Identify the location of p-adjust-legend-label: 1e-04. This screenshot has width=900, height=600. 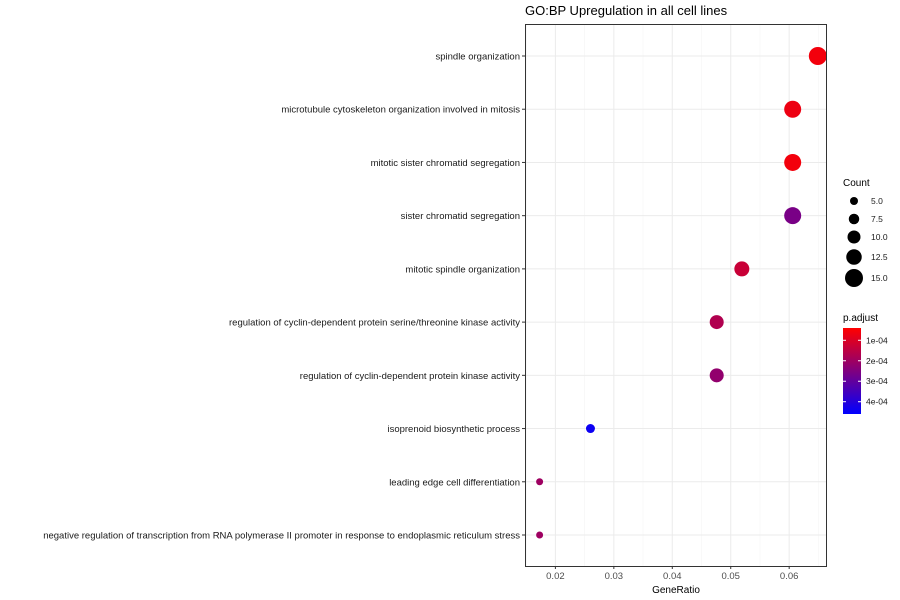
(877, 340).